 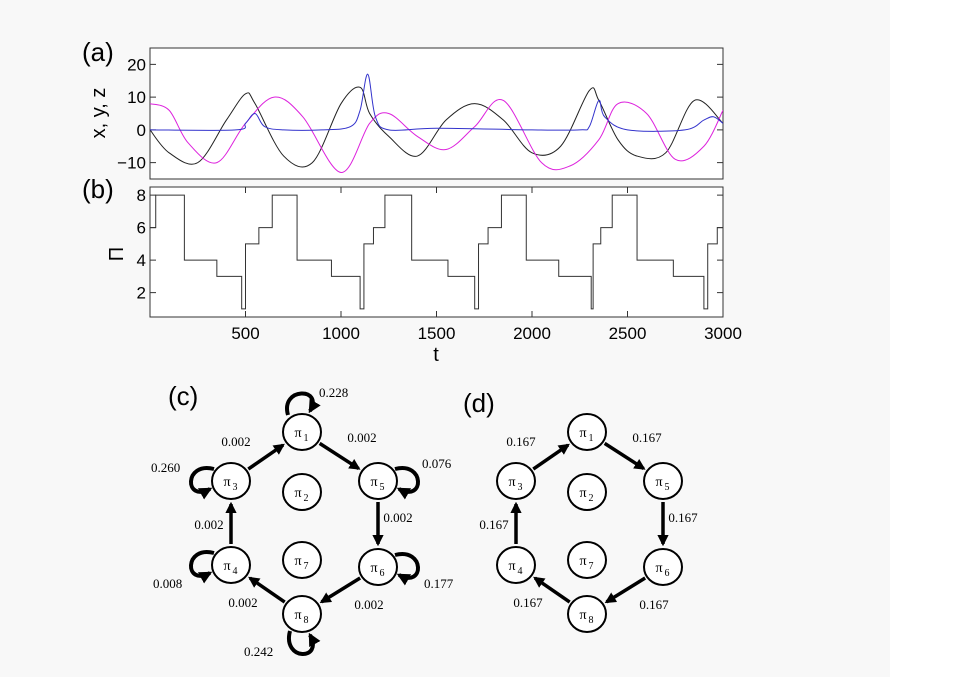 What do you see at coordinates (141, 260) in the screenshot?
I see `panel-b-ytick-label: 4` at bounding box center [141, 260].